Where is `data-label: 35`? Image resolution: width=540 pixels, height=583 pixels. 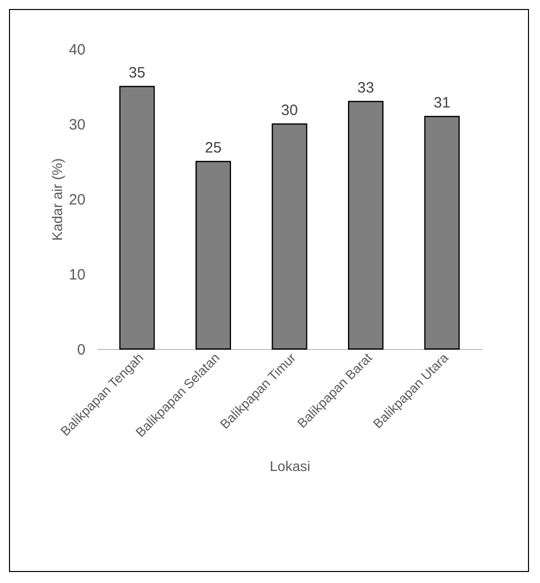
data-label: 35 is located at coordinates (137, 73).